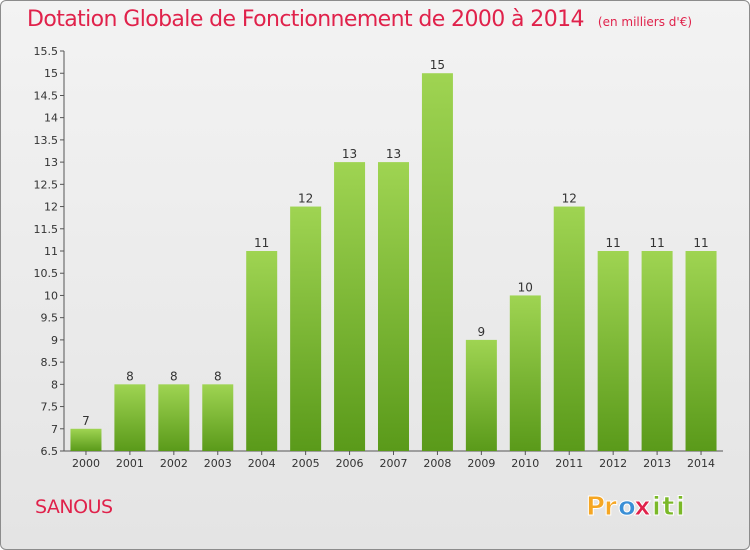 The image size is (750, 550). What do you see at coordinates (54, 340) in the screenshot?
I see `y-tick-label: 9` at bounding box center [54, 340].